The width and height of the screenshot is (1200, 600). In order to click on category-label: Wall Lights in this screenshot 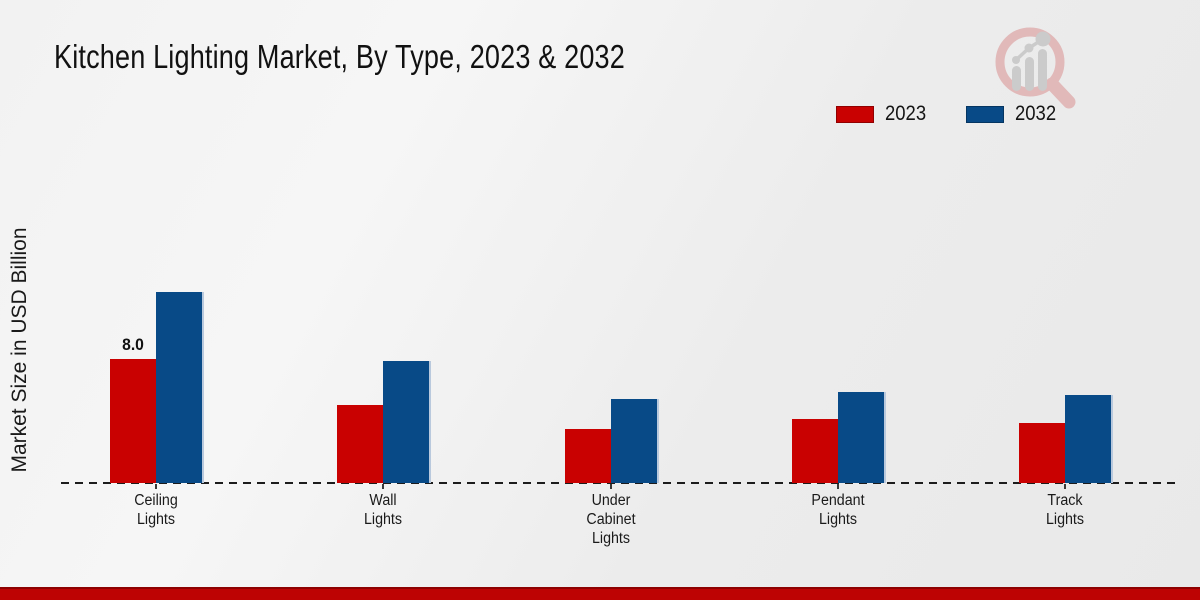, I will do `click(383, 510)`.